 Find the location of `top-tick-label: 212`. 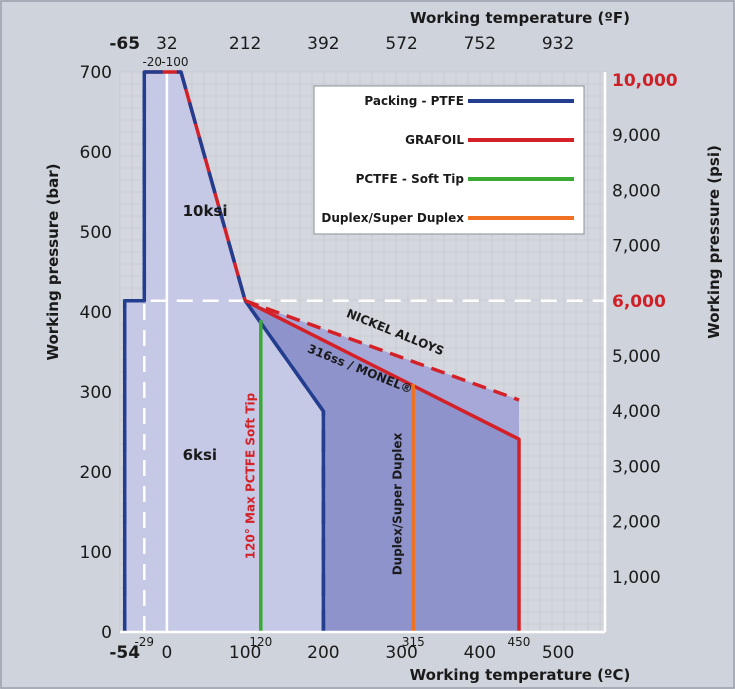

top-tick-label: 212 is located at coordinates (245, 44).